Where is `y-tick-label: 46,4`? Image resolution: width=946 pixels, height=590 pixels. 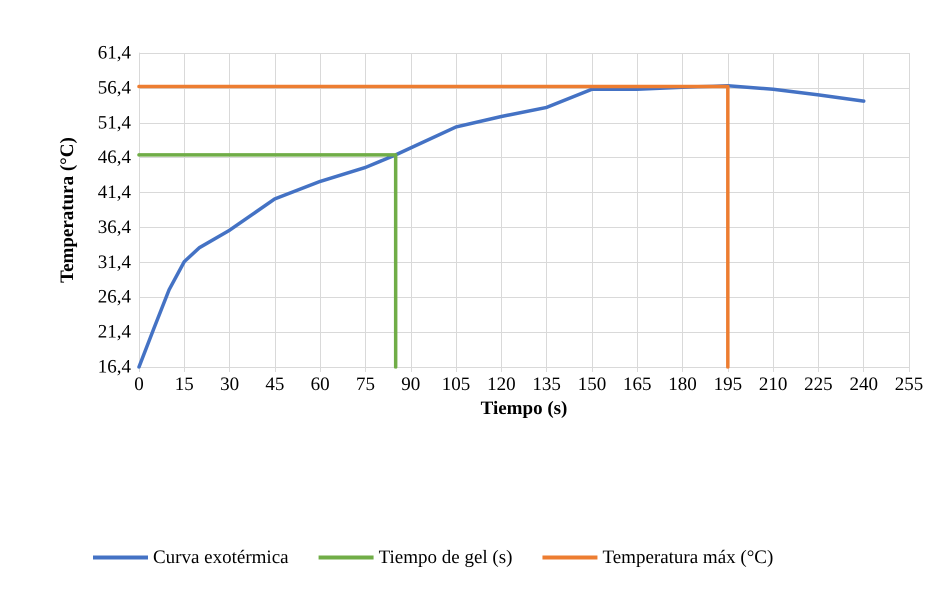 y-tick-label: 46,4 is located at coordinates (115, 157).